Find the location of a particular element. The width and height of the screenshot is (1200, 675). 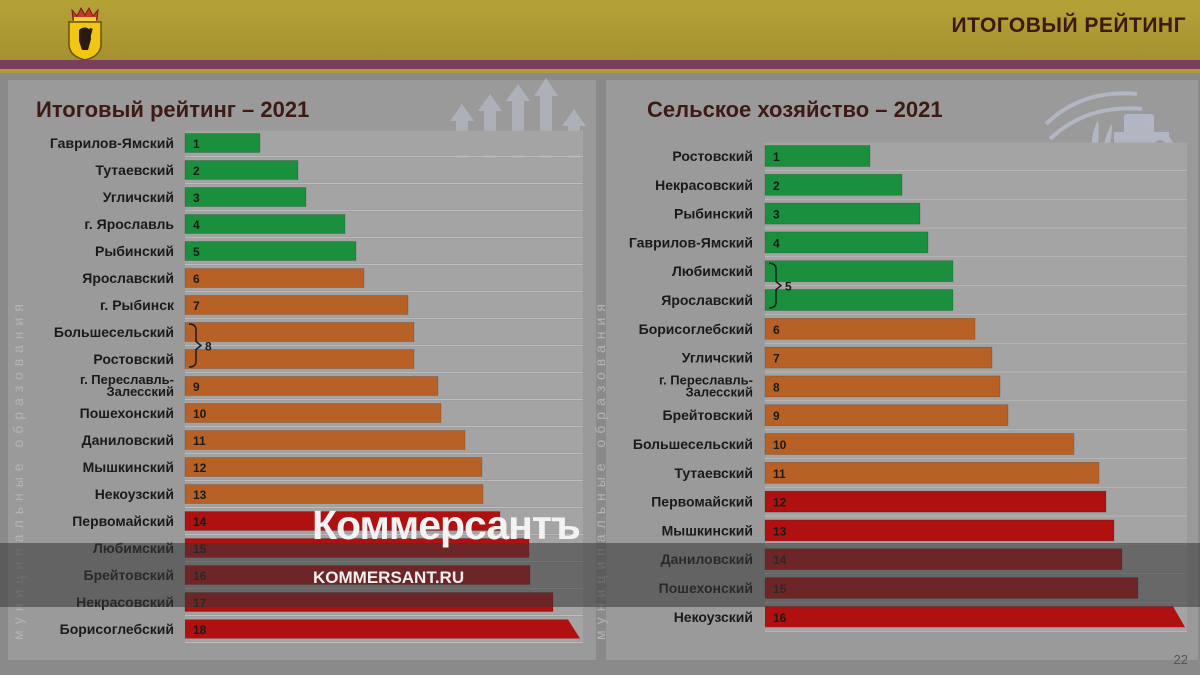

shared-rank-label: 5 is located at coordinates (788, 287).